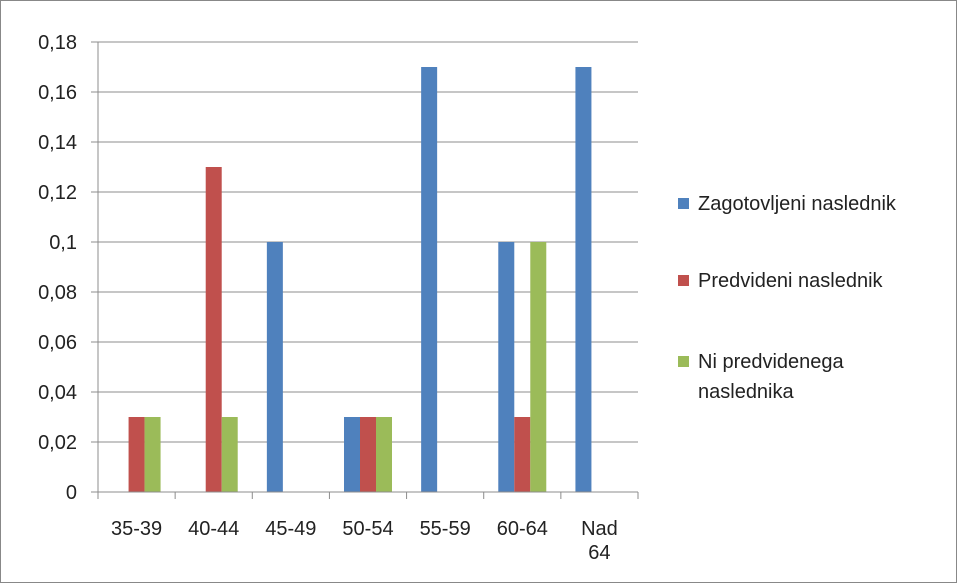  I want to click on y-tick-label: 0,04, so click(57, 393).